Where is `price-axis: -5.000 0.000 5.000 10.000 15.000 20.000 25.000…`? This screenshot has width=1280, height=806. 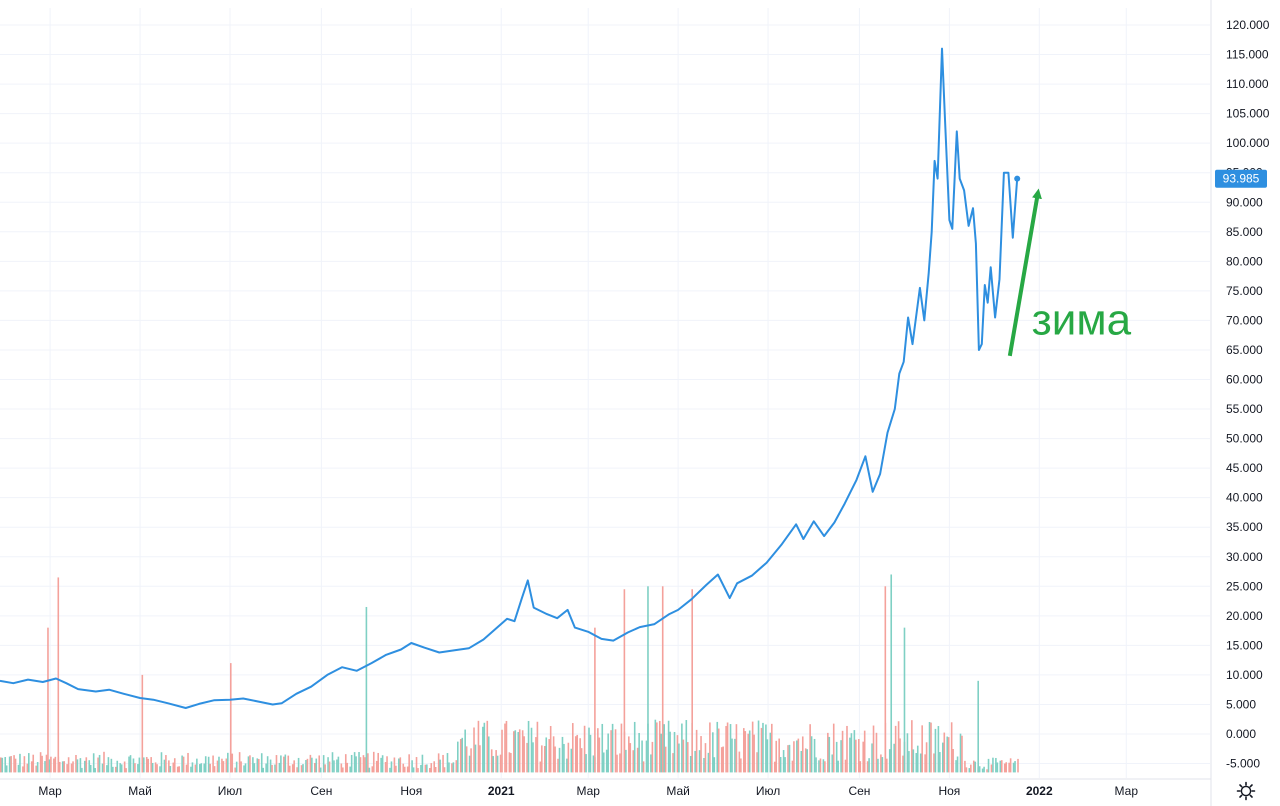 price-axis: -5.000 0.000 5.000 10.000 15.000 20.000 25.000… is located at coordinates (1240, 403).